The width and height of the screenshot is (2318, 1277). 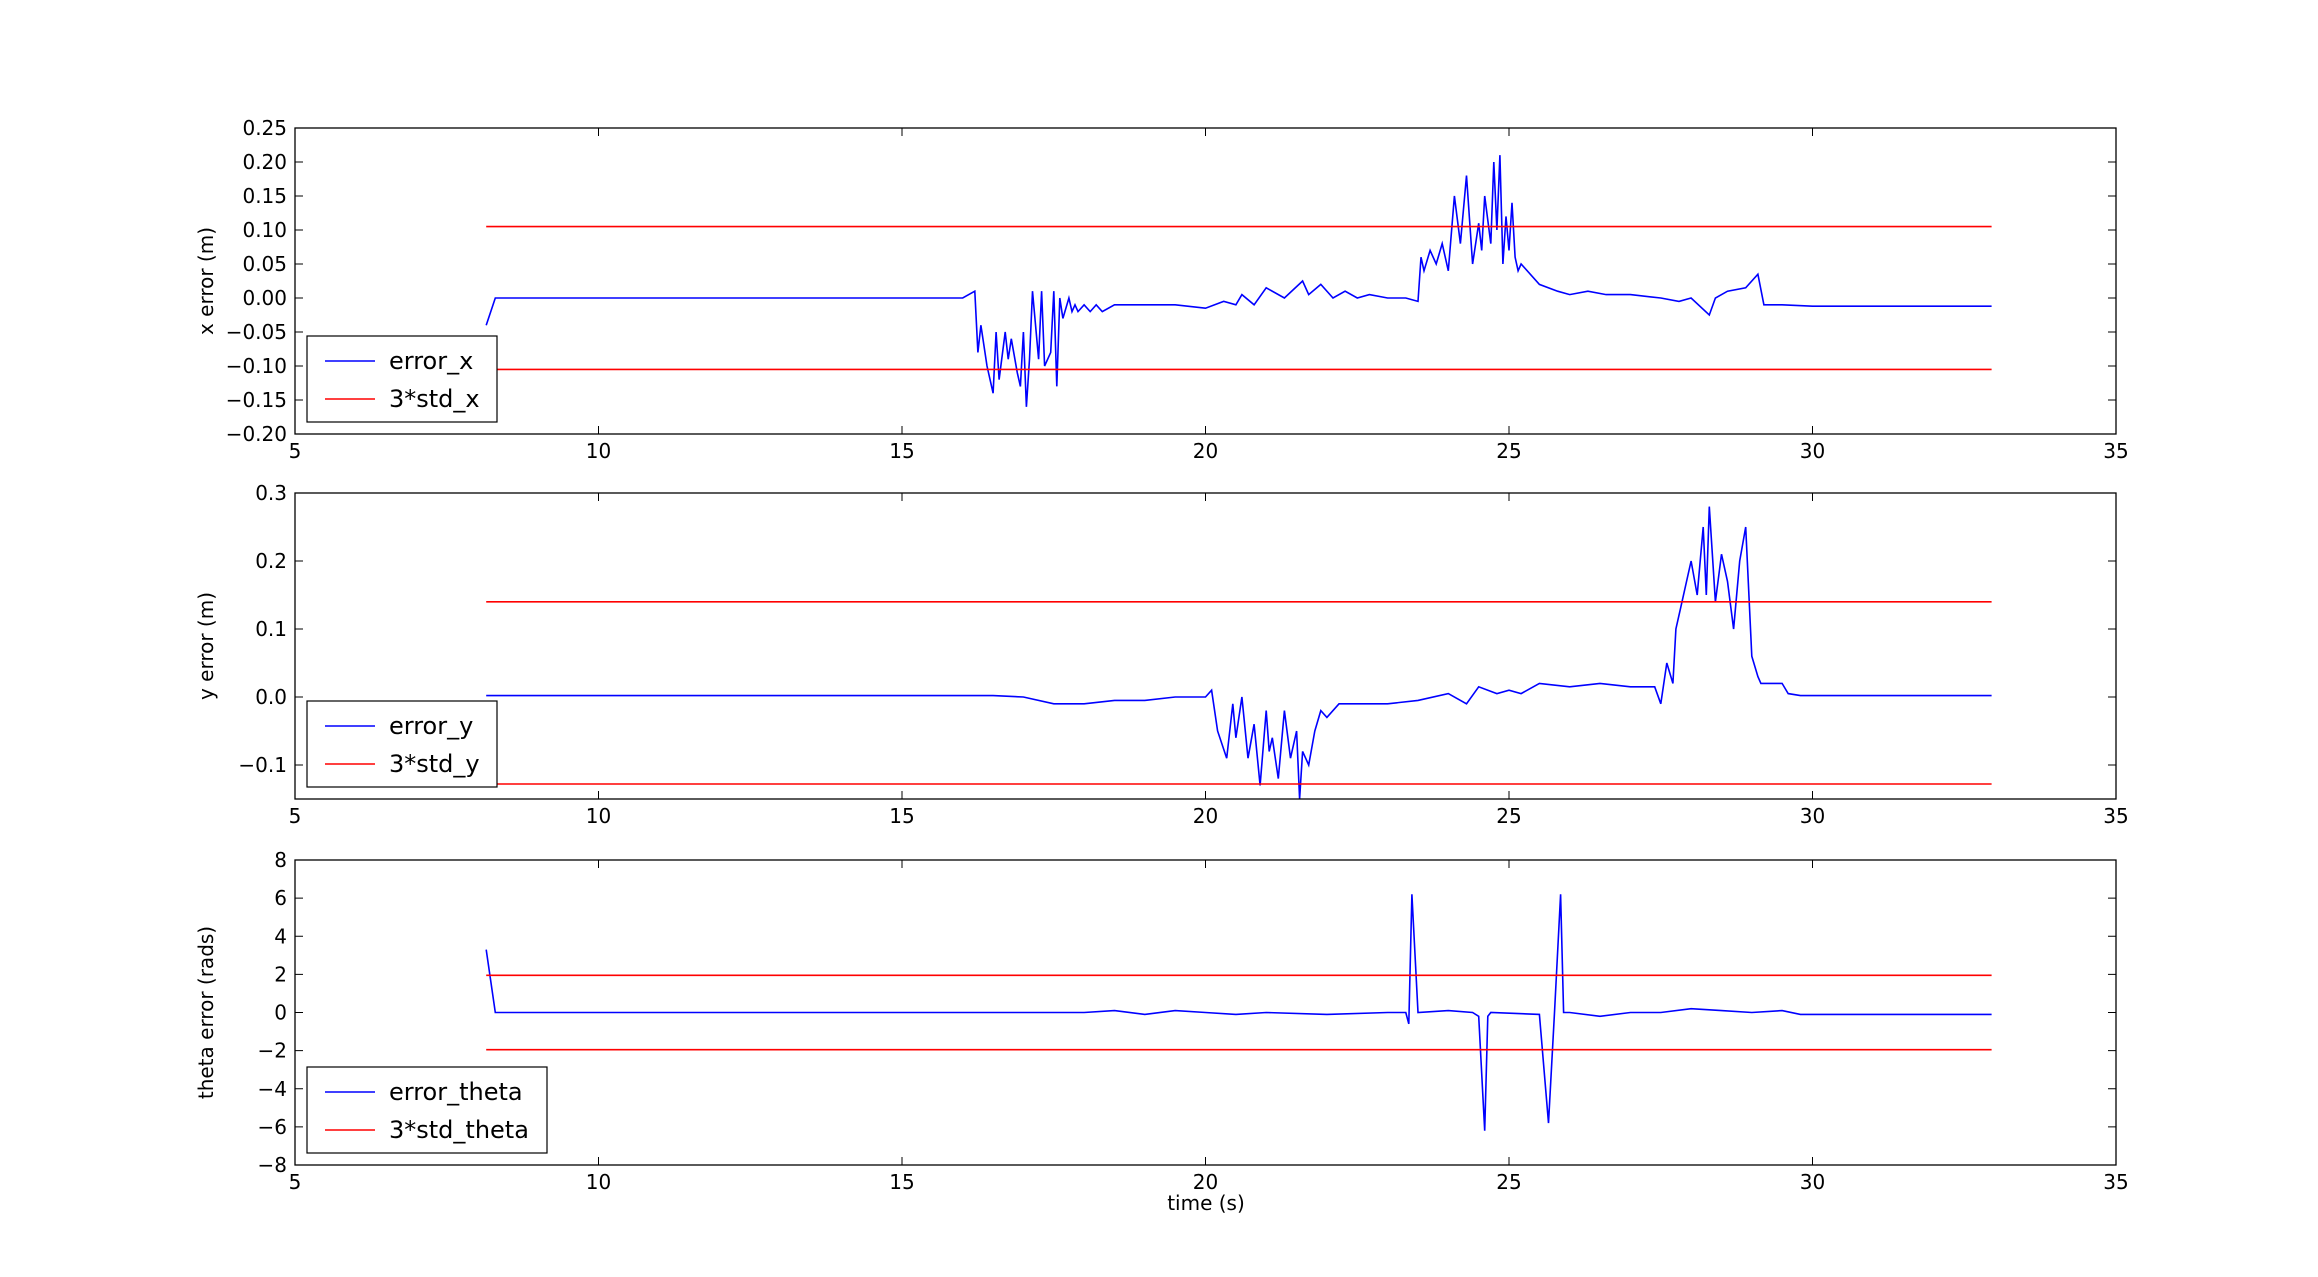 I want to click on y-tick-label: 0.20, so click(x=264, y=162).